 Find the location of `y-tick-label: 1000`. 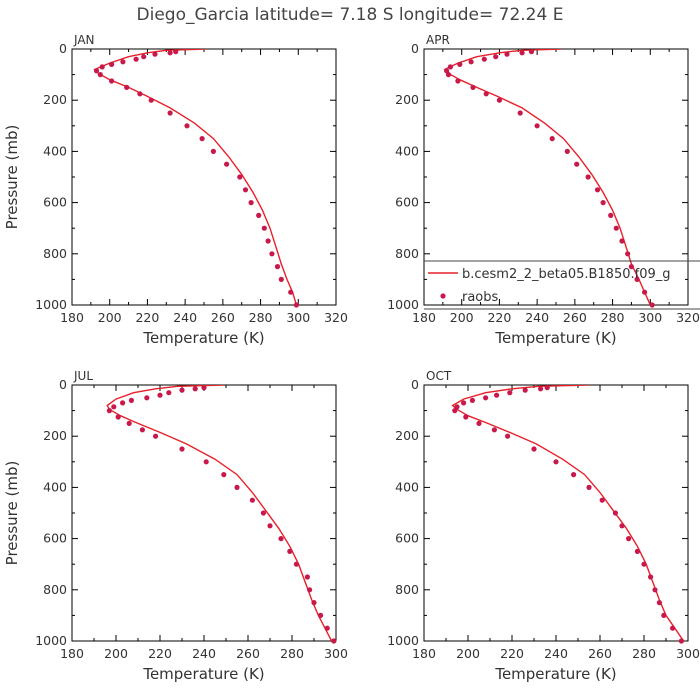

y-tick-label: 1000 is located at coordinates (51, 640).